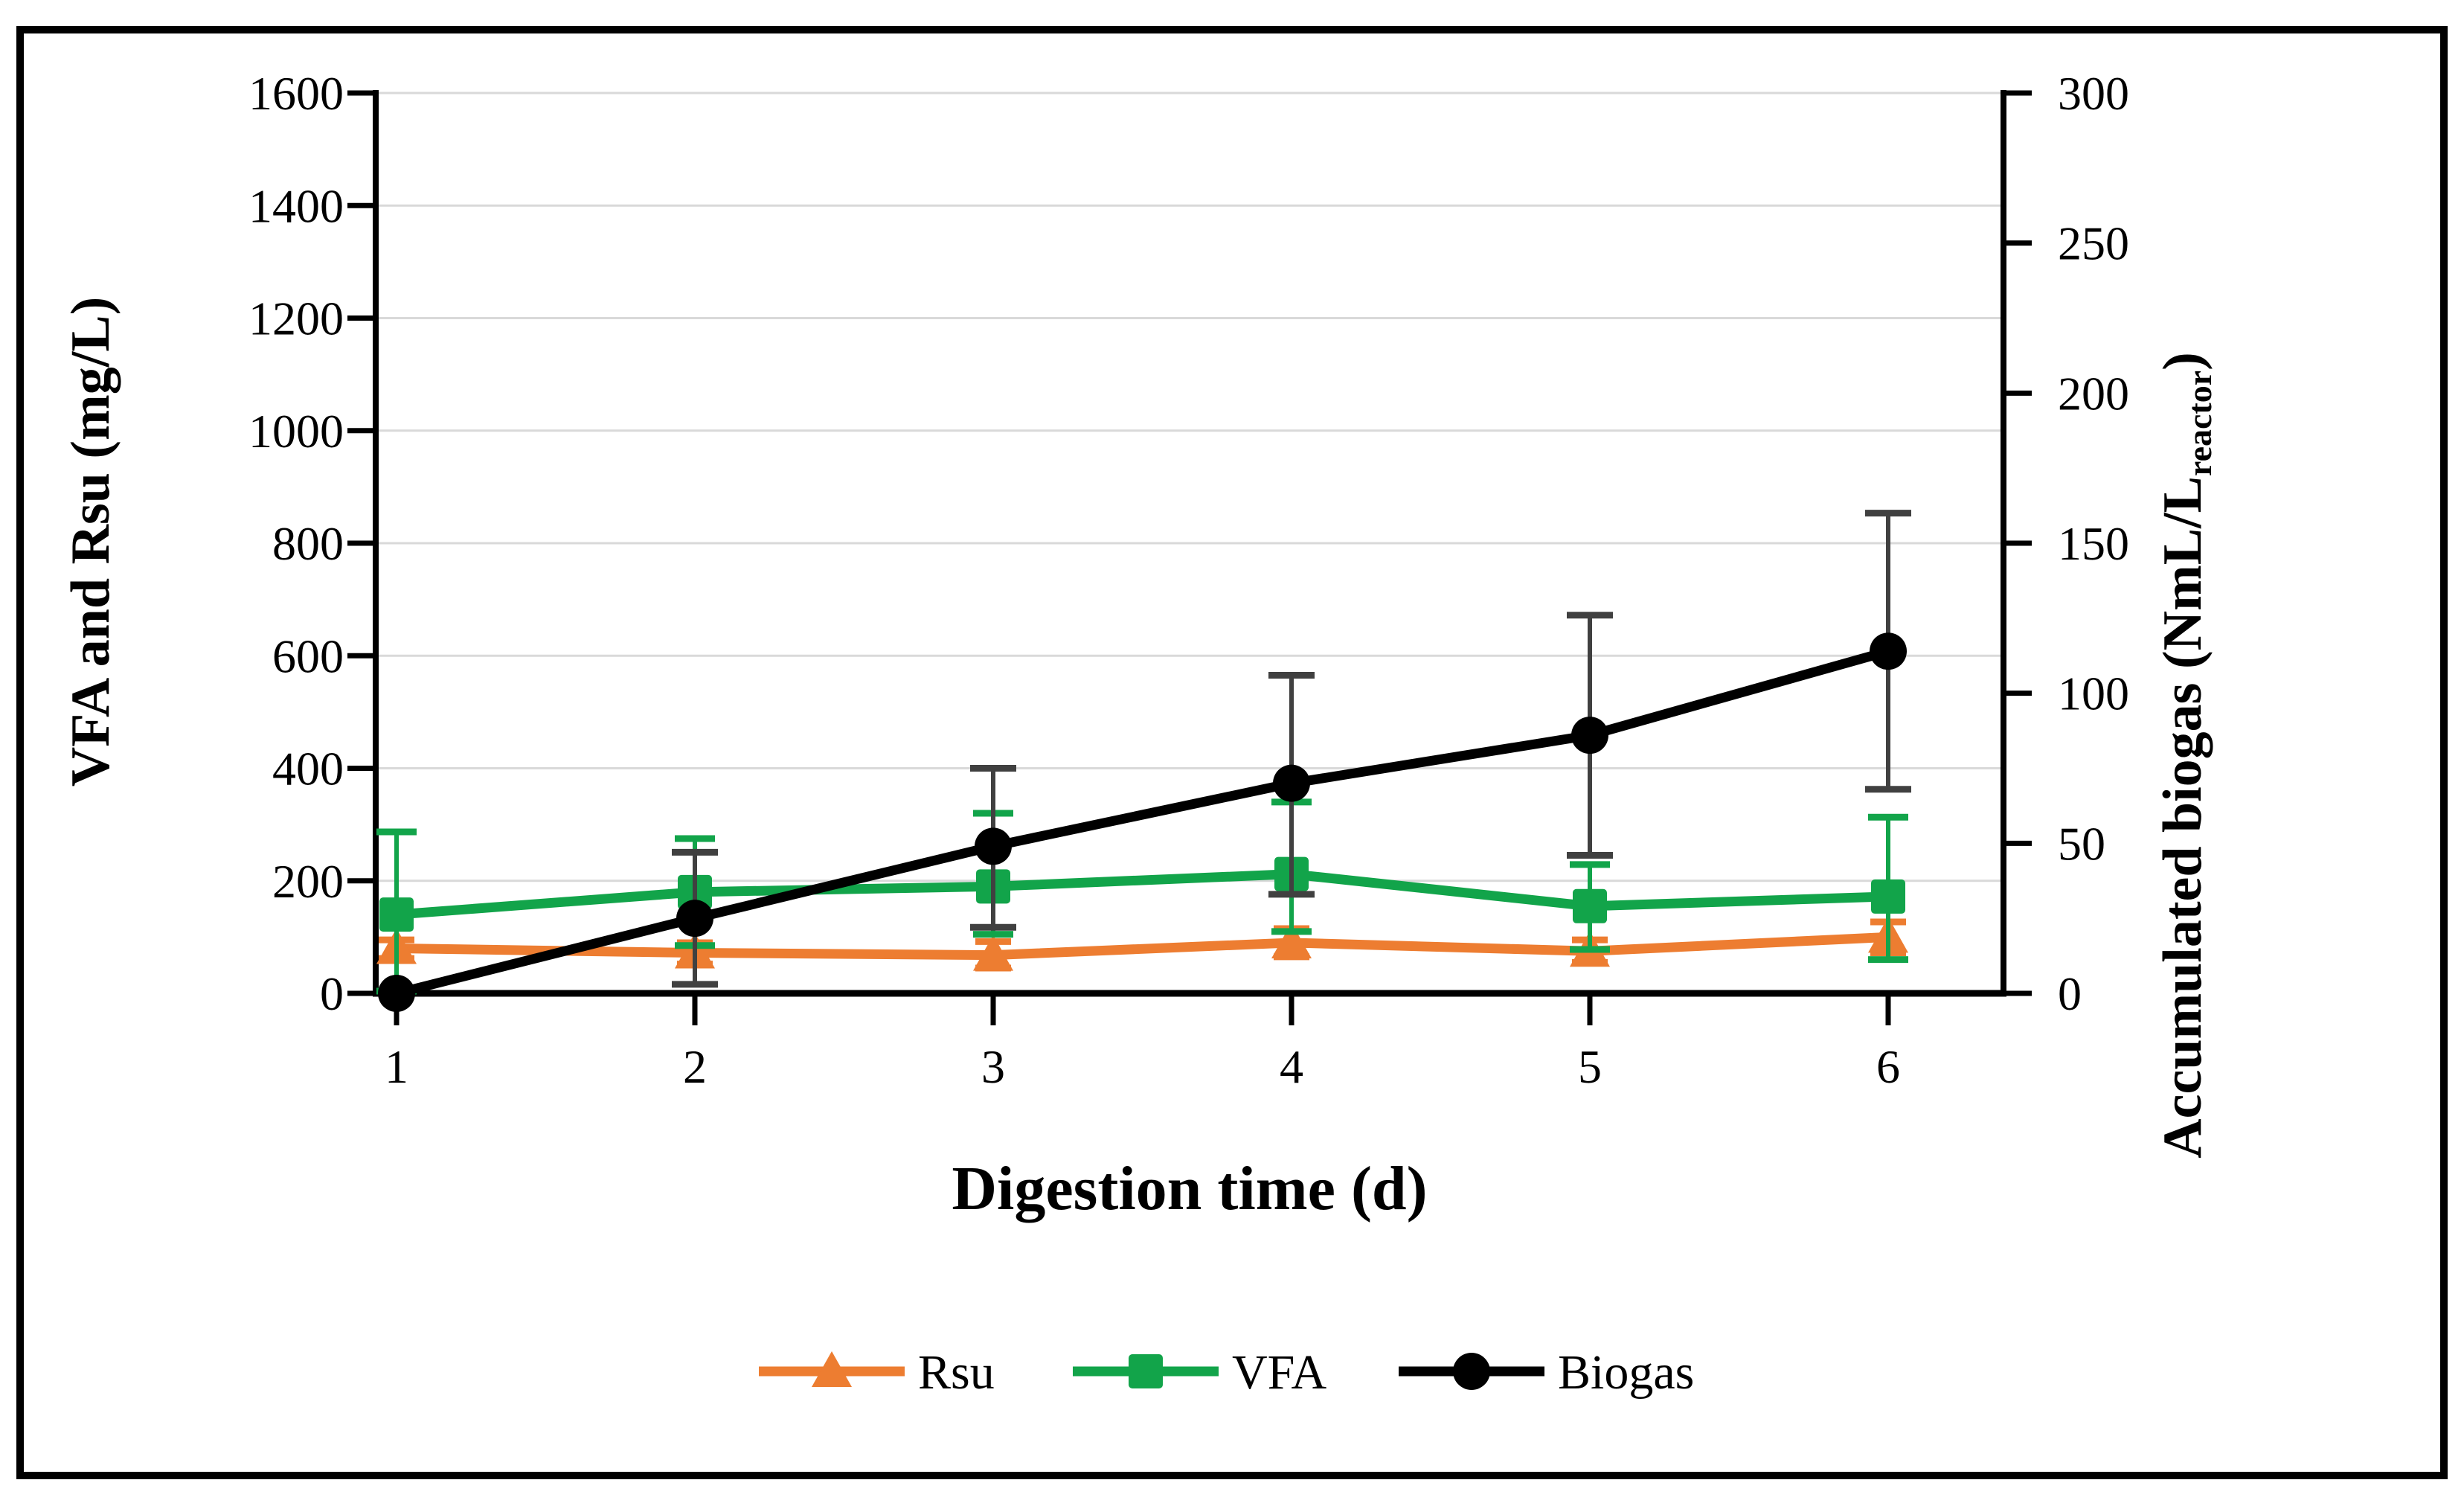  Describe the element at coordinates (1888, 1066) in the screenshot. I see `x-axis-tick-label: 6` at that location.